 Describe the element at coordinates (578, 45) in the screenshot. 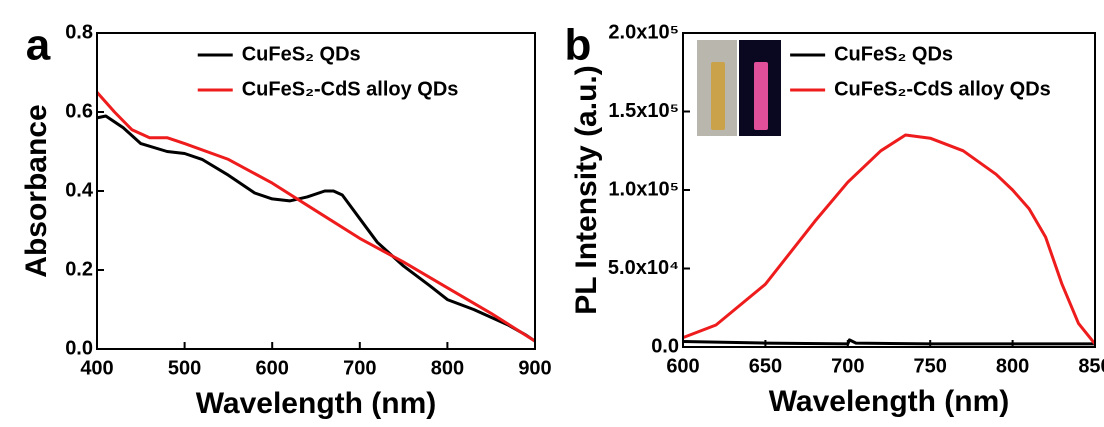

I see `panel-label: b` at that location.